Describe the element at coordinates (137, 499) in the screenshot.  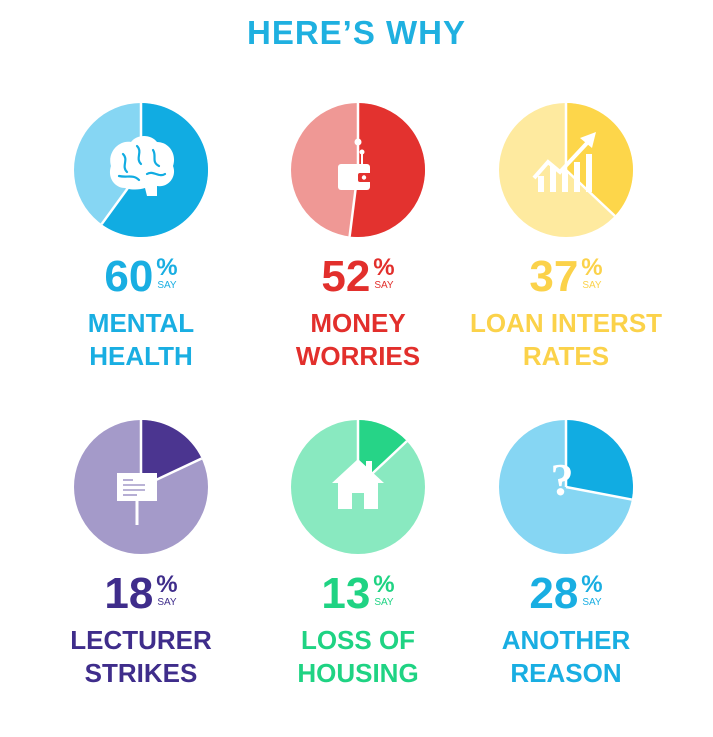
I see `picket-sign-icon` at that location.